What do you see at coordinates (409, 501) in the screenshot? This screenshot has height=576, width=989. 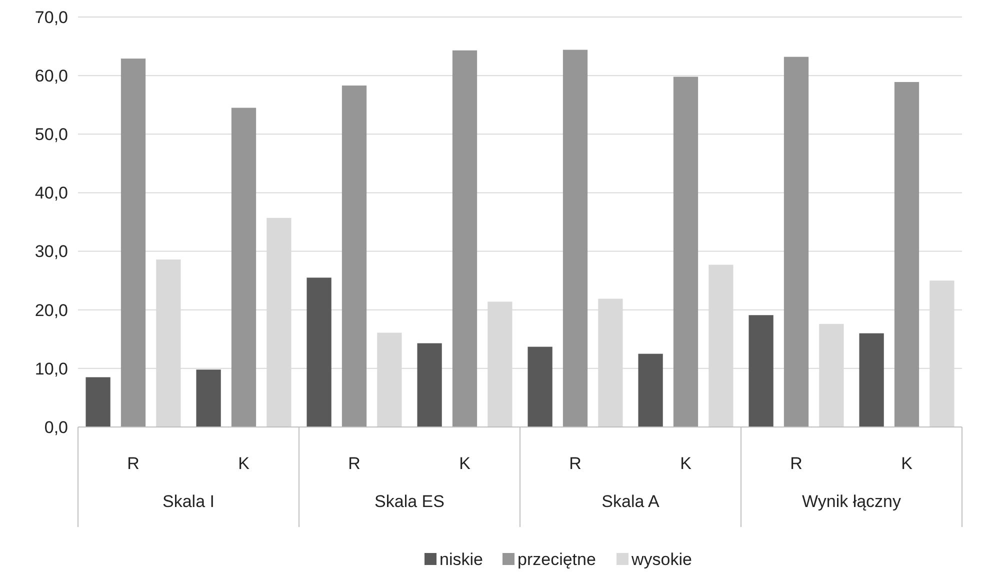 I see `text: Skala ES` at bounding box center [409, 501].